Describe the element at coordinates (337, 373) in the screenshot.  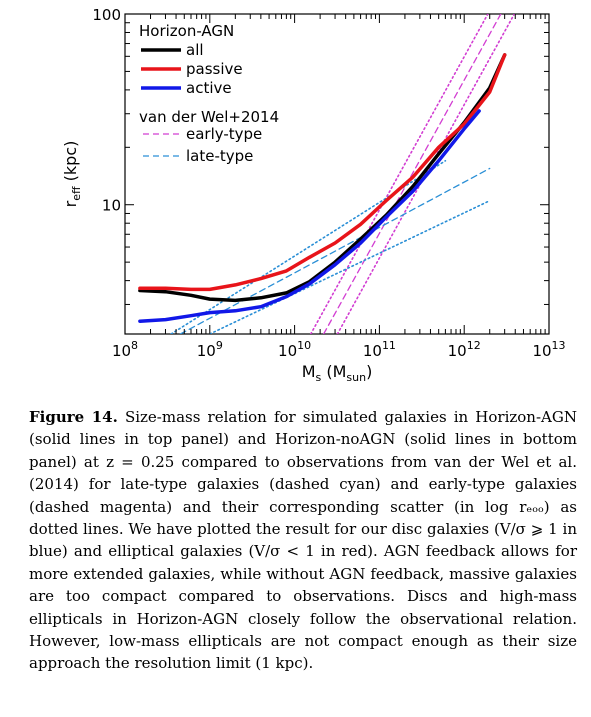
I see `x-axis-label: Ms (Msun)` at that location.